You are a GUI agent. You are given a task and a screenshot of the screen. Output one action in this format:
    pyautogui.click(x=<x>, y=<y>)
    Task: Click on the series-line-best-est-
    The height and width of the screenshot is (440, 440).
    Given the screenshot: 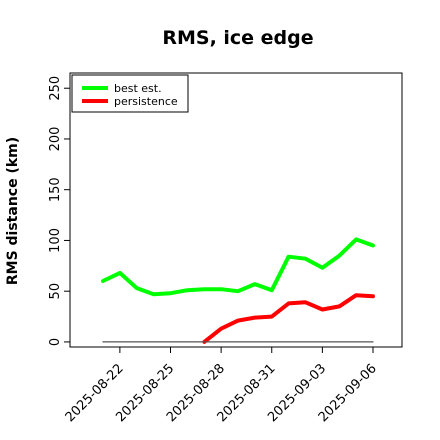 What is the action you would take?
    pyautogui.click(x=238, y=267)
    